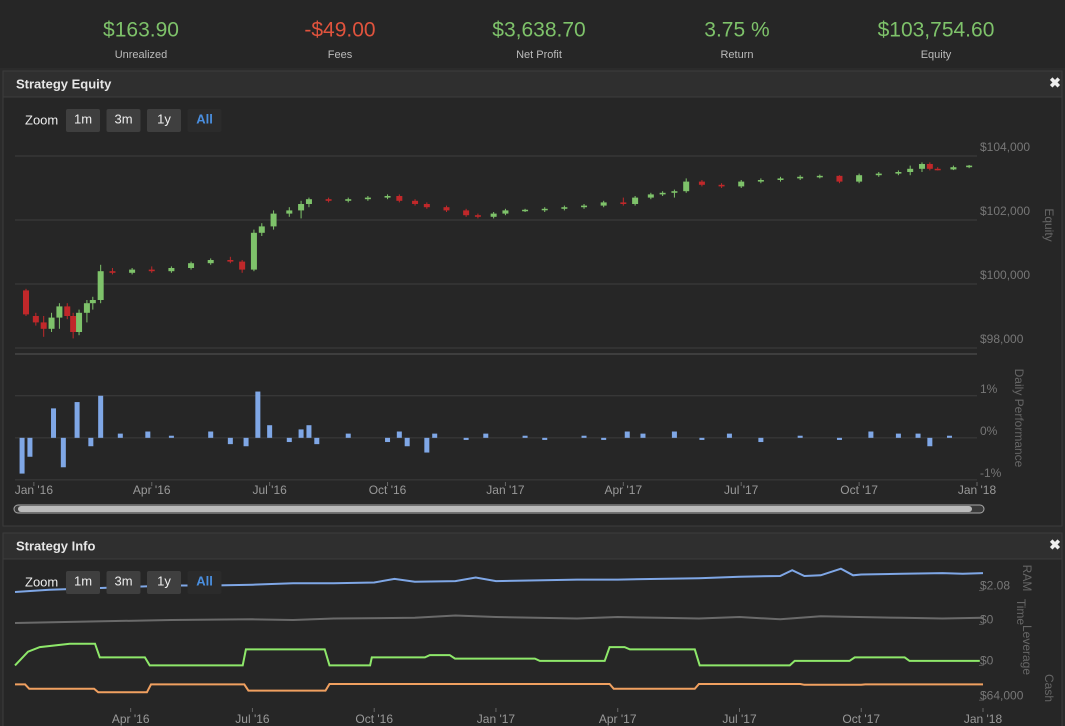 Image resolution: width=1065 pixels, height=726 pixels. I want to click on axis-title: RAM, so click(1027, 578).